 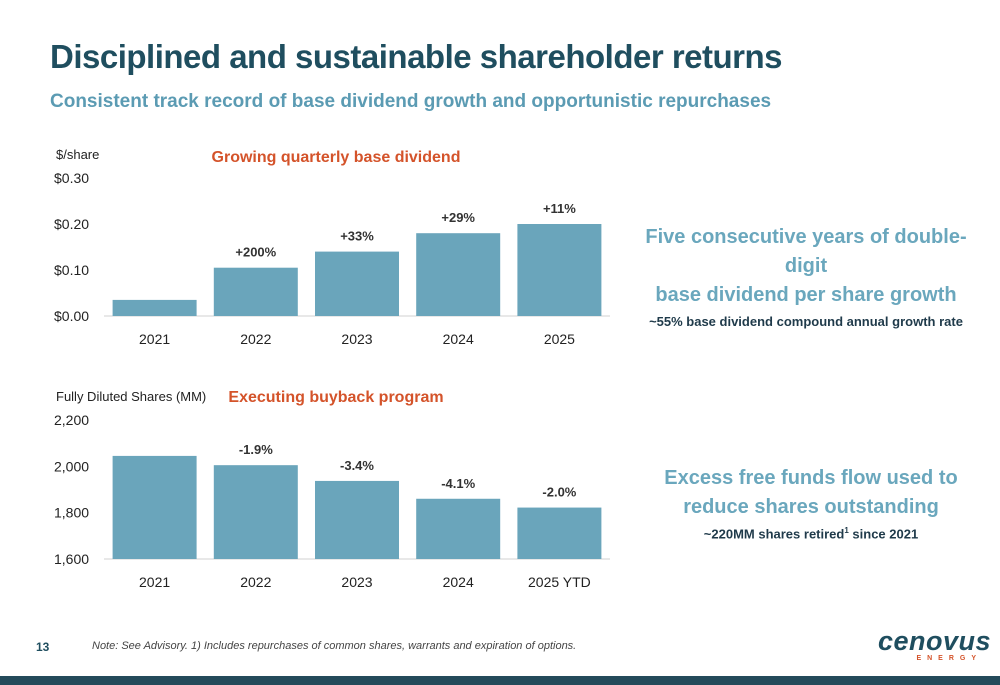 What do you see at coordinates (71, 466) in the screenshot?
I see `y-tick-label: 2,000` at bounding box center [71, 466].